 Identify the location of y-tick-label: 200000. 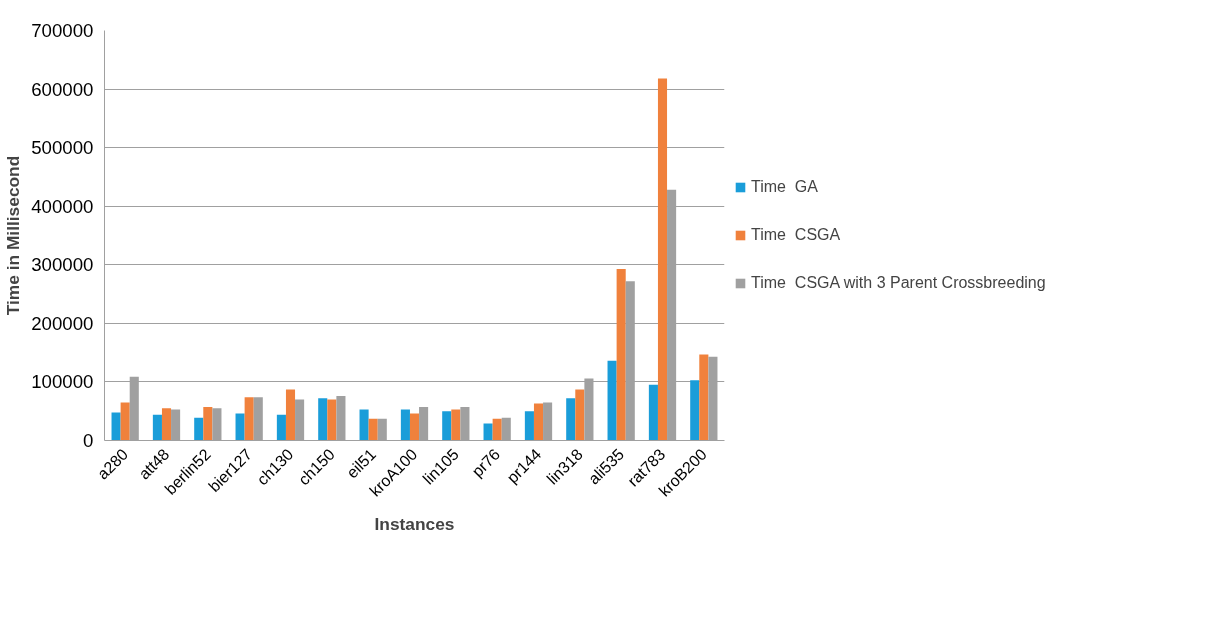
(62, 323).